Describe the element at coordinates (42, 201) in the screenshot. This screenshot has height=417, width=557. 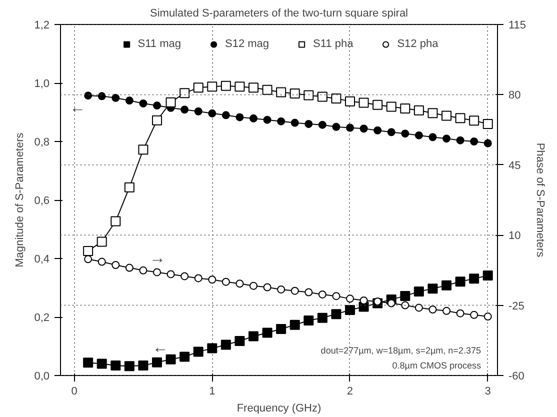
I see `y-tick-label: 0,6` at that location.